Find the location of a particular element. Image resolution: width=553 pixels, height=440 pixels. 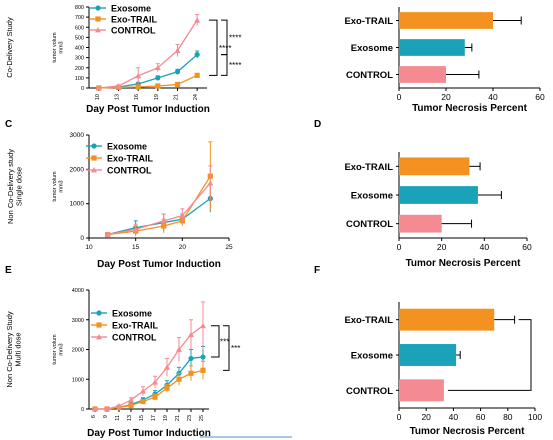

y-axis-group-label: Non Co-Delivery StudyMulti dose is located at coordinates (14, 349).